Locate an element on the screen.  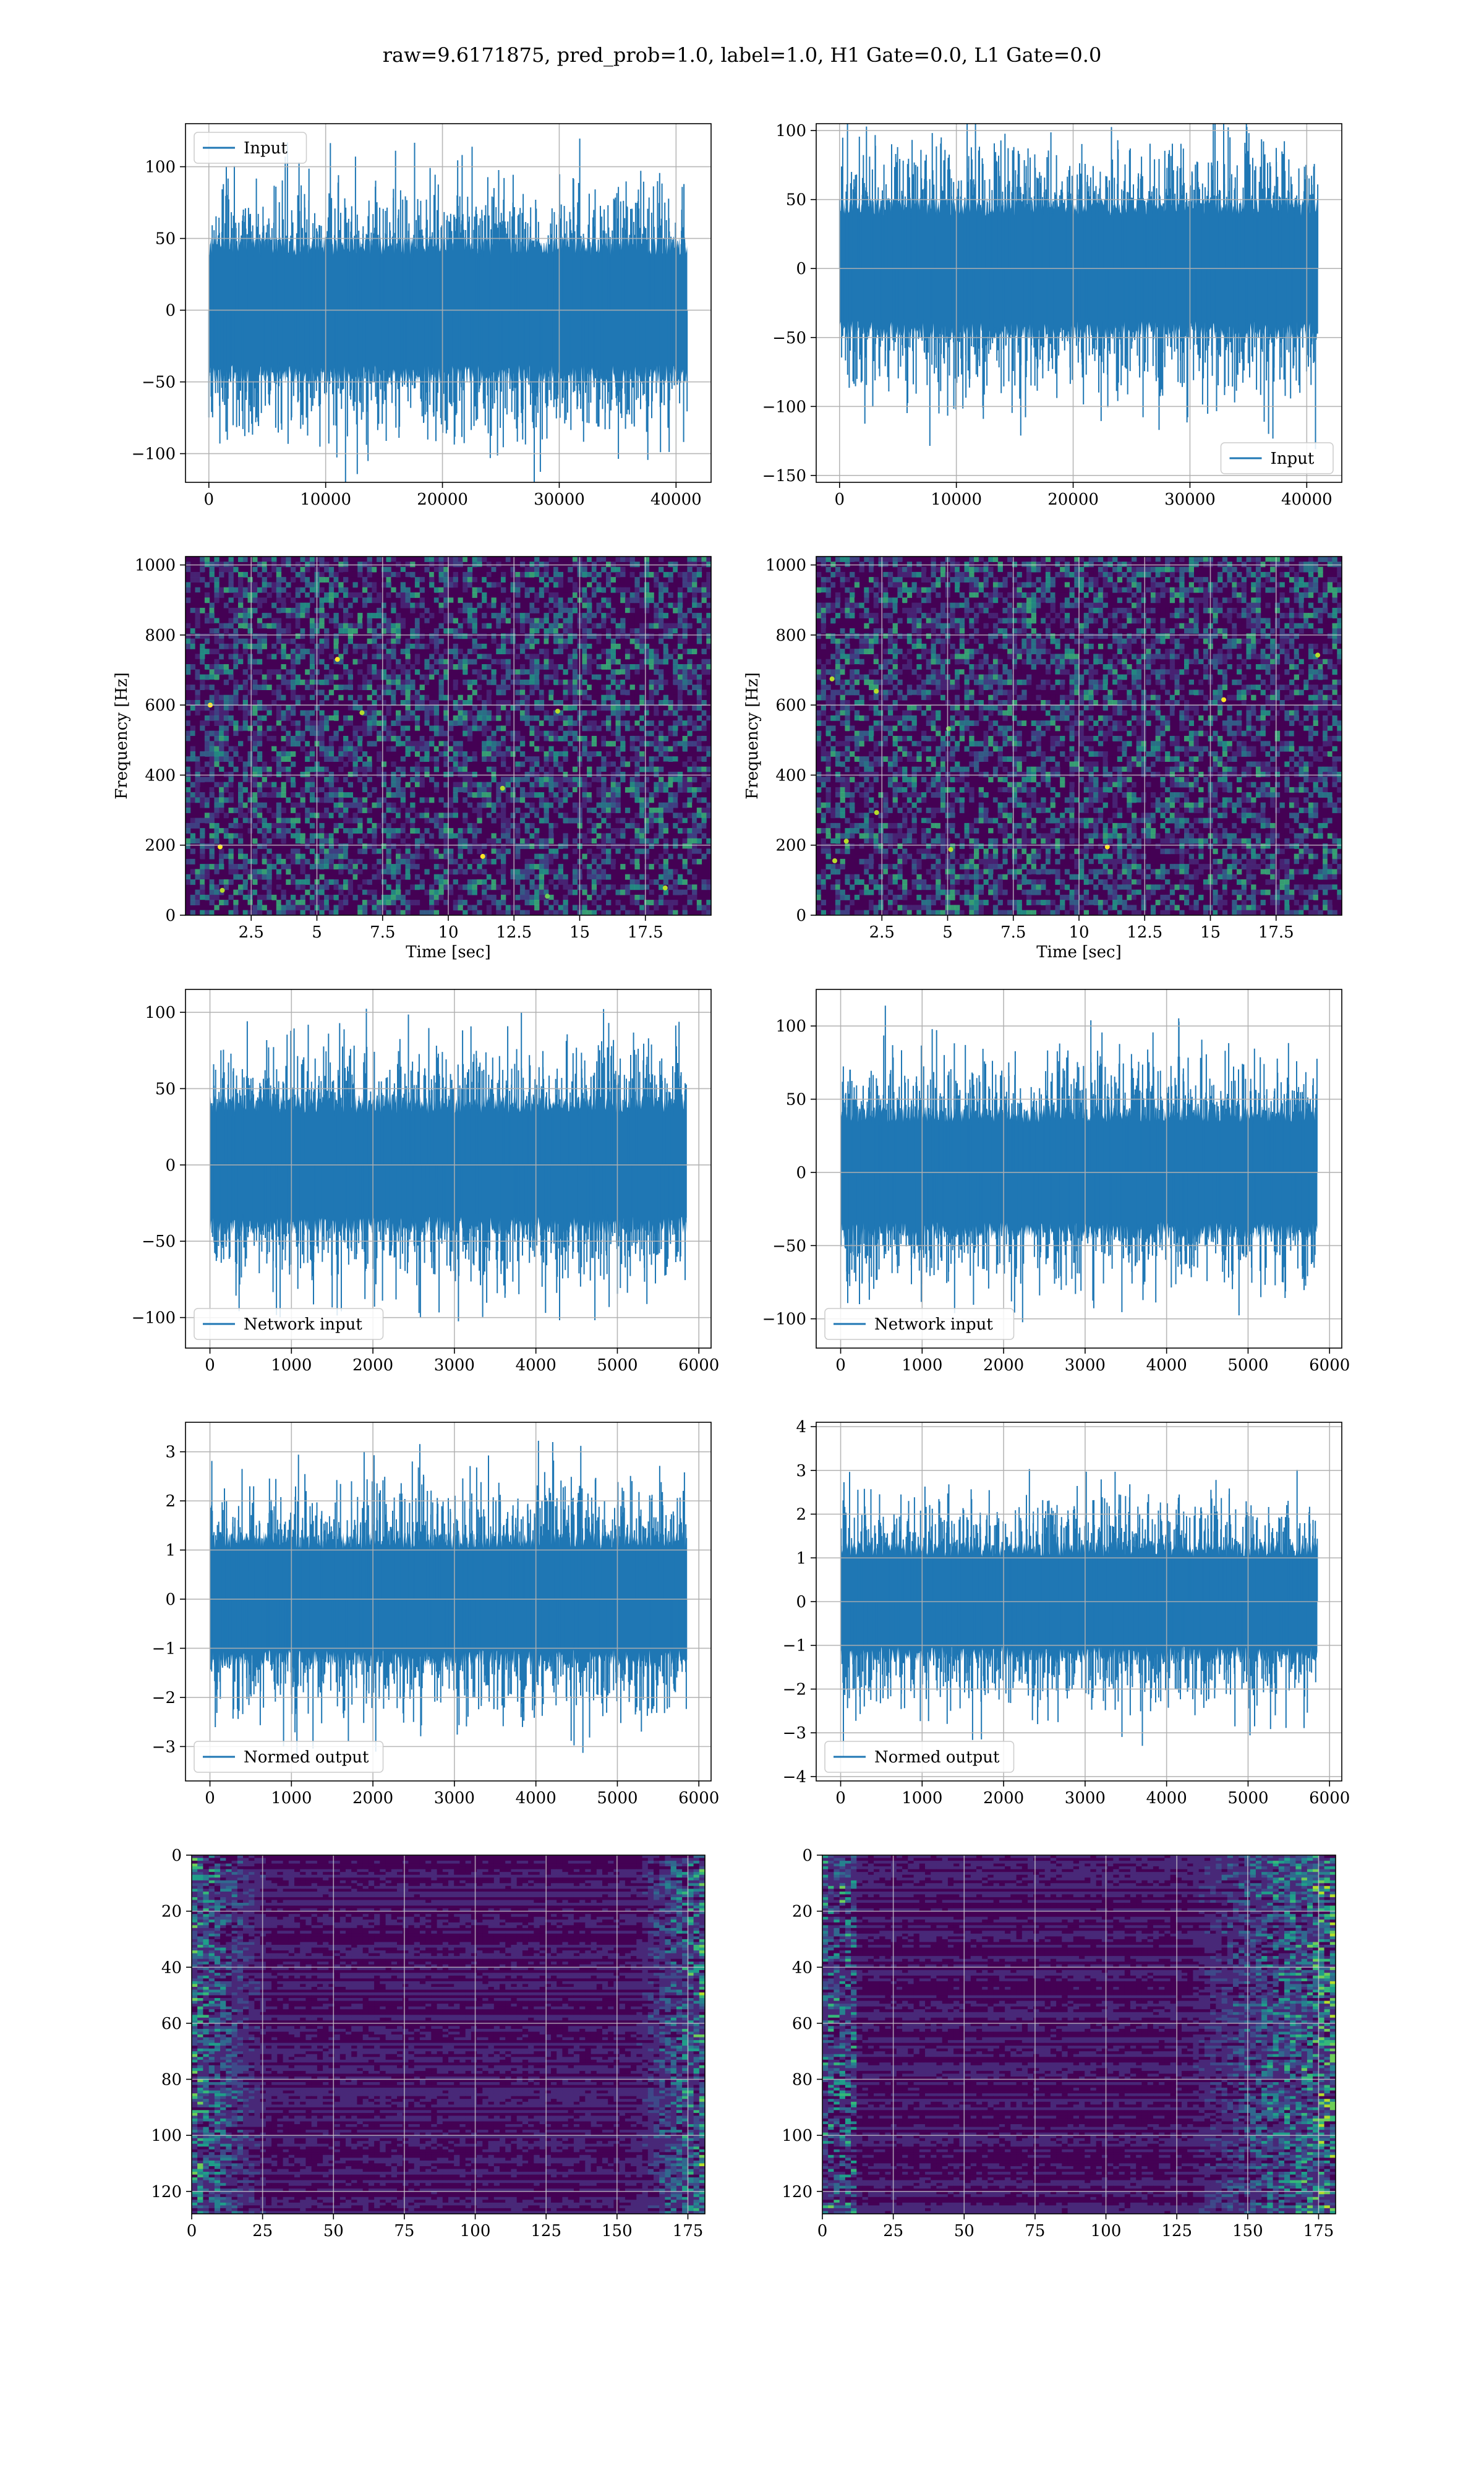
y-tick-label: 1000 is located at coordinates (785, 566).